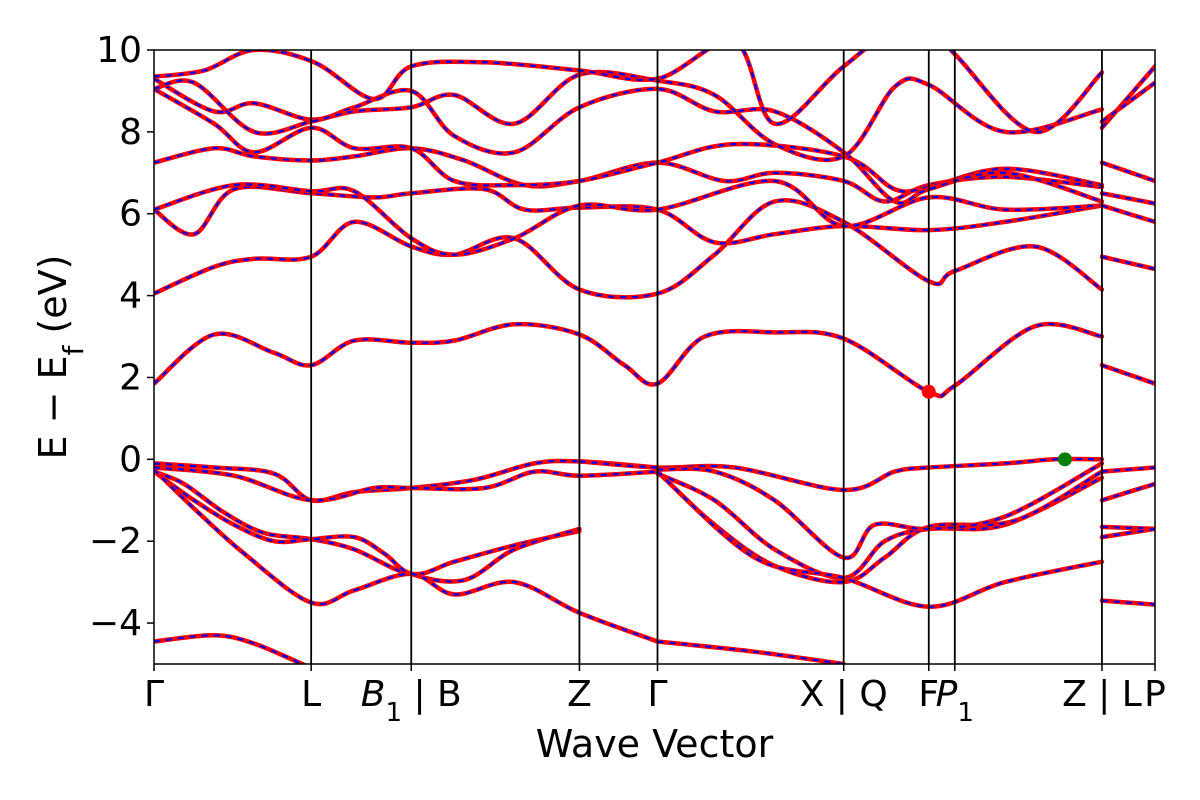 The height and width of the screenshot is (800, 1200). What do you see at coordinates (53, 407) in the screenshot?
I see `y-axis-label-main: E − E` at bounding box center [53, 407].